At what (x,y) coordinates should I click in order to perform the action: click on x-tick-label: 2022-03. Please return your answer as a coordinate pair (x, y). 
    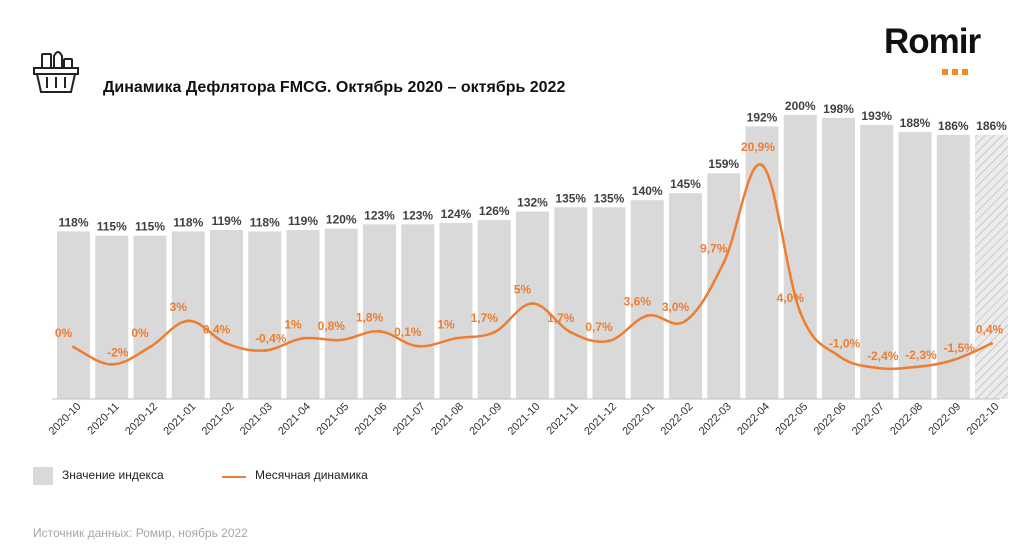
    Looking at the image, I should click on (715, 419).